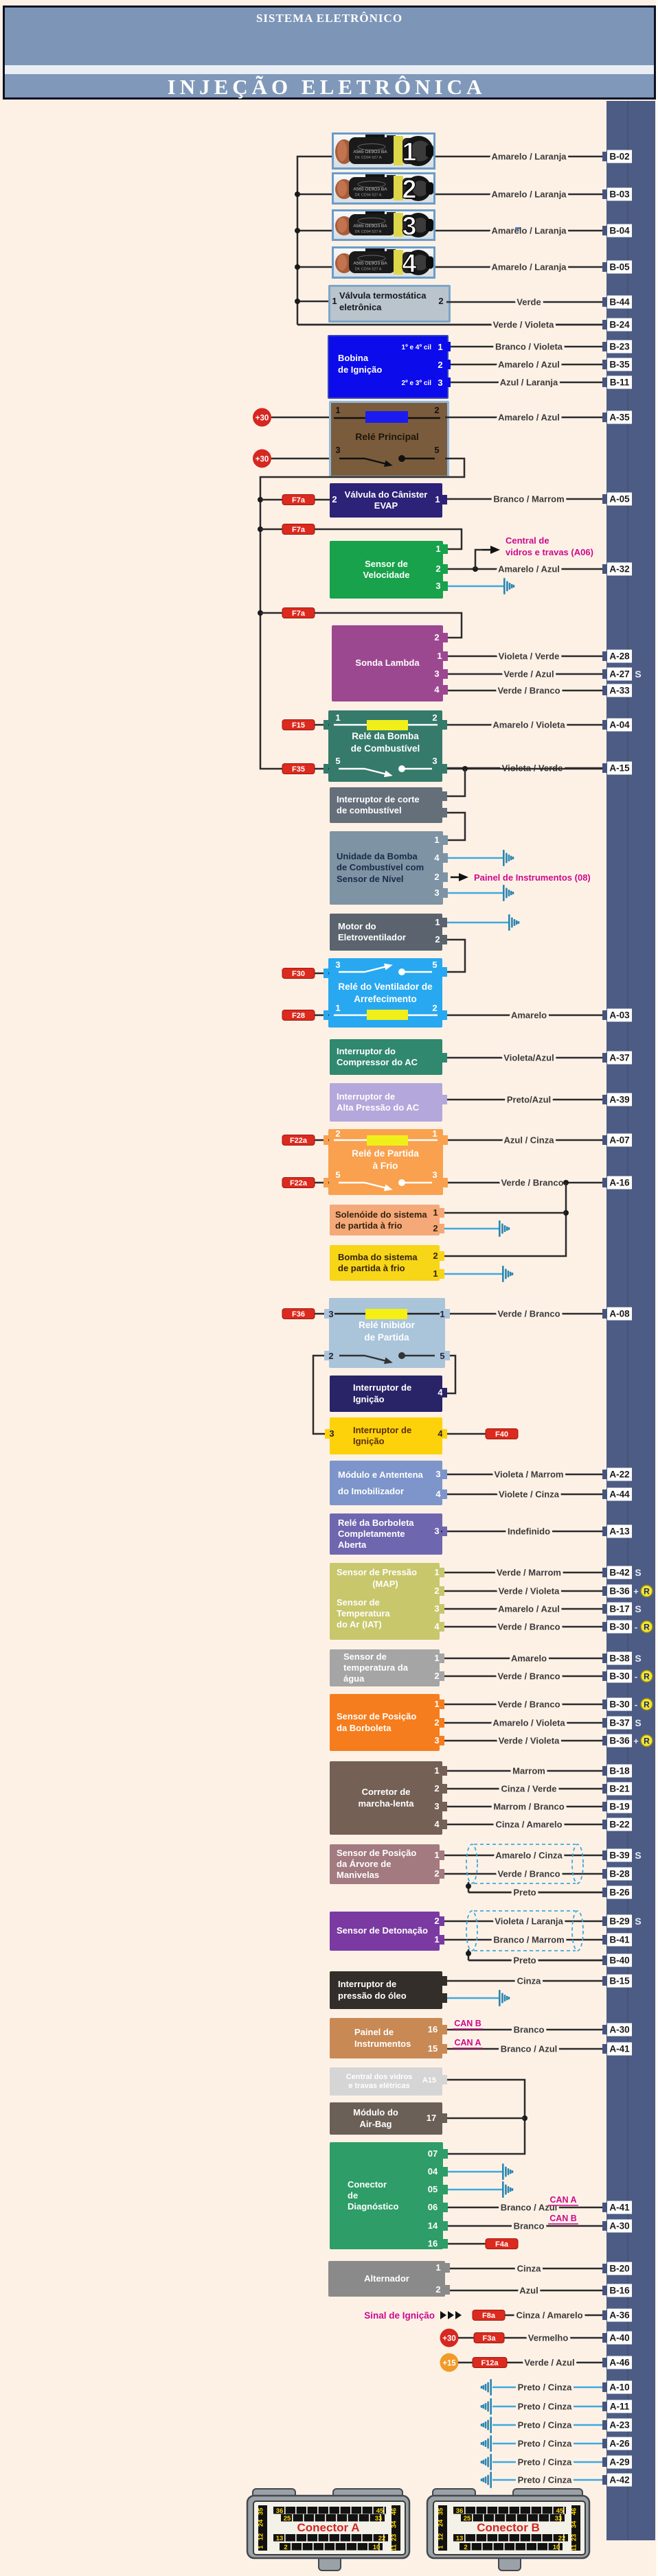  What do you see at coordinates (619, 1532) in the screenshot?
I see `svg-text: A-13` at bounding box center [619, 1532].